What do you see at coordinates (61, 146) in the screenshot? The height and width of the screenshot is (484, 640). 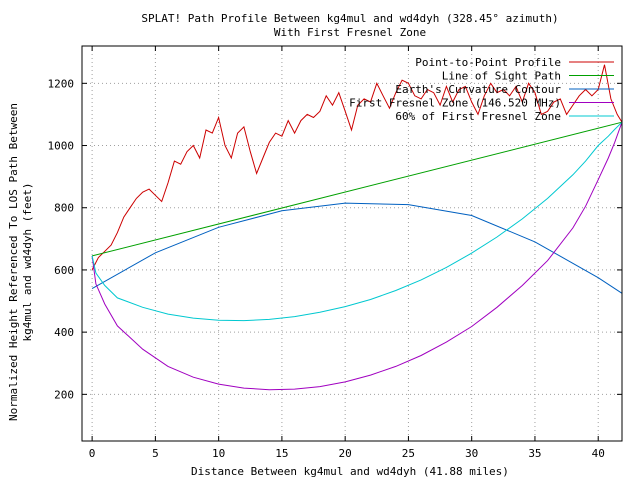 I see `y-tick-label: 1000` at bounding box center [61, 146].